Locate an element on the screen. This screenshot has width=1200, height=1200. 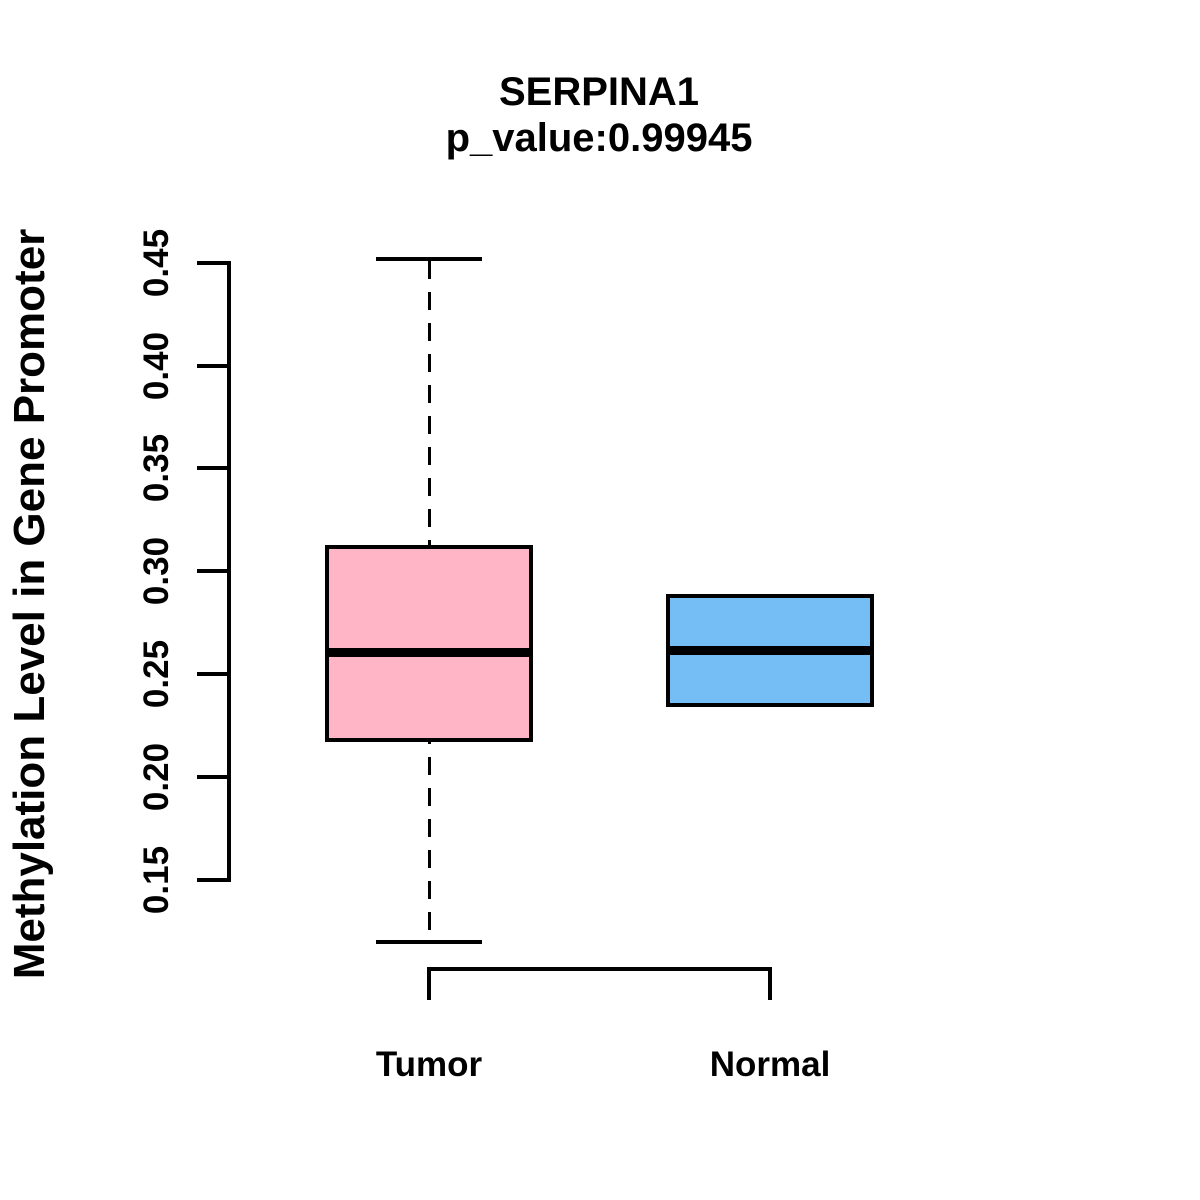
normal-median-line is located at coordinates (770, 650).